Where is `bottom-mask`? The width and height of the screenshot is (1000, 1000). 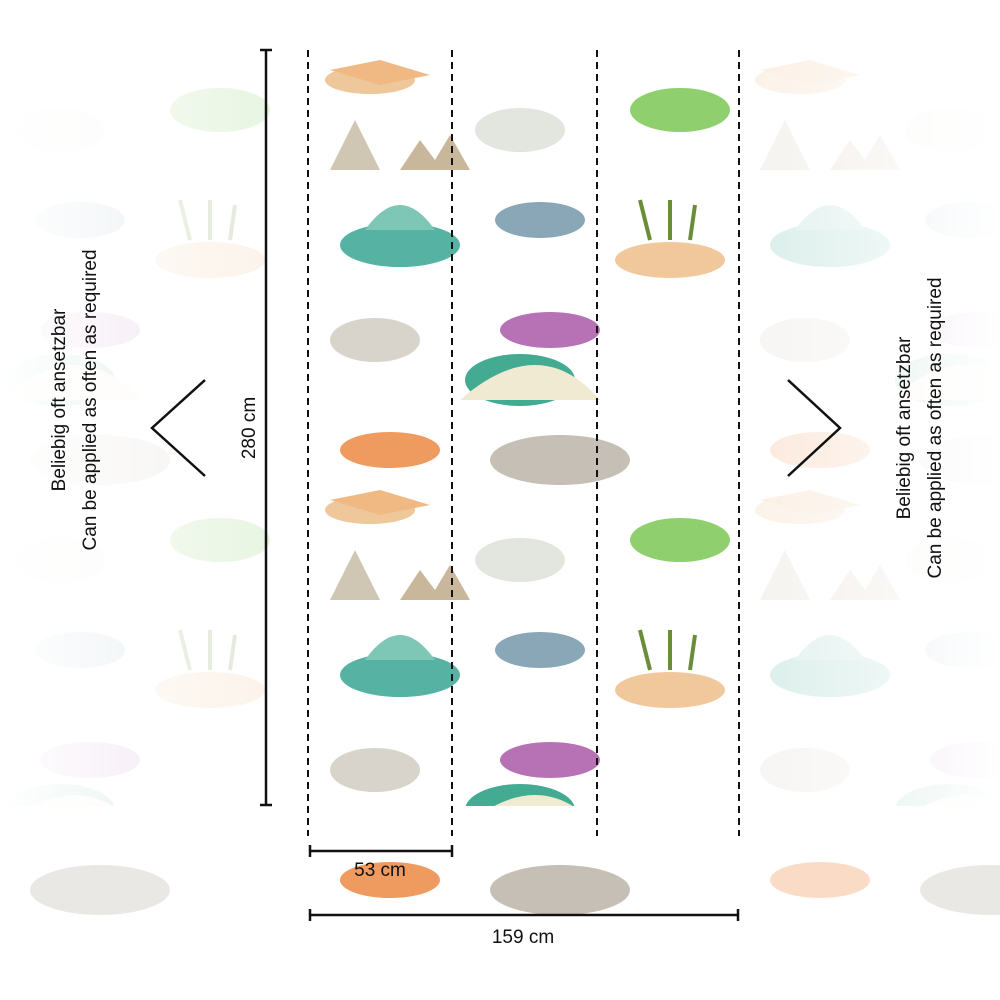
bottom-mask is located at coordinates (500, 821).